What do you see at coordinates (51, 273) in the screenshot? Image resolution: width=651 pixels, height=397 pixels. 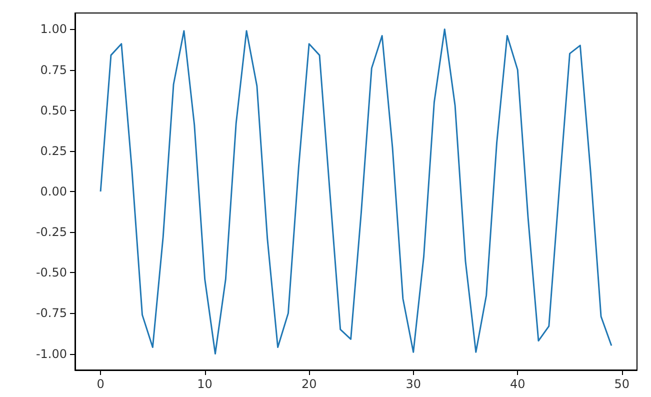 I see `y-tick-label: -0.50` at bounding box center [51, 273].